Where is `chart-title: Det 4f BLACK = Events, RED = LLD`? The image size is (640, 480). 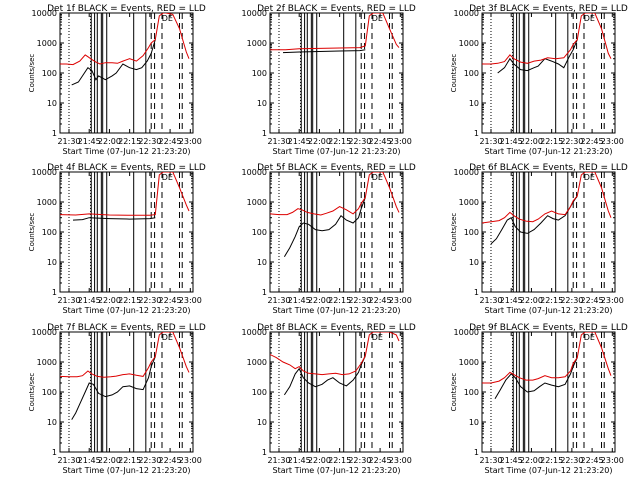 chart-title: Det 4f BLACK = Events, RED = LLD is located at coordinates (126, 168).